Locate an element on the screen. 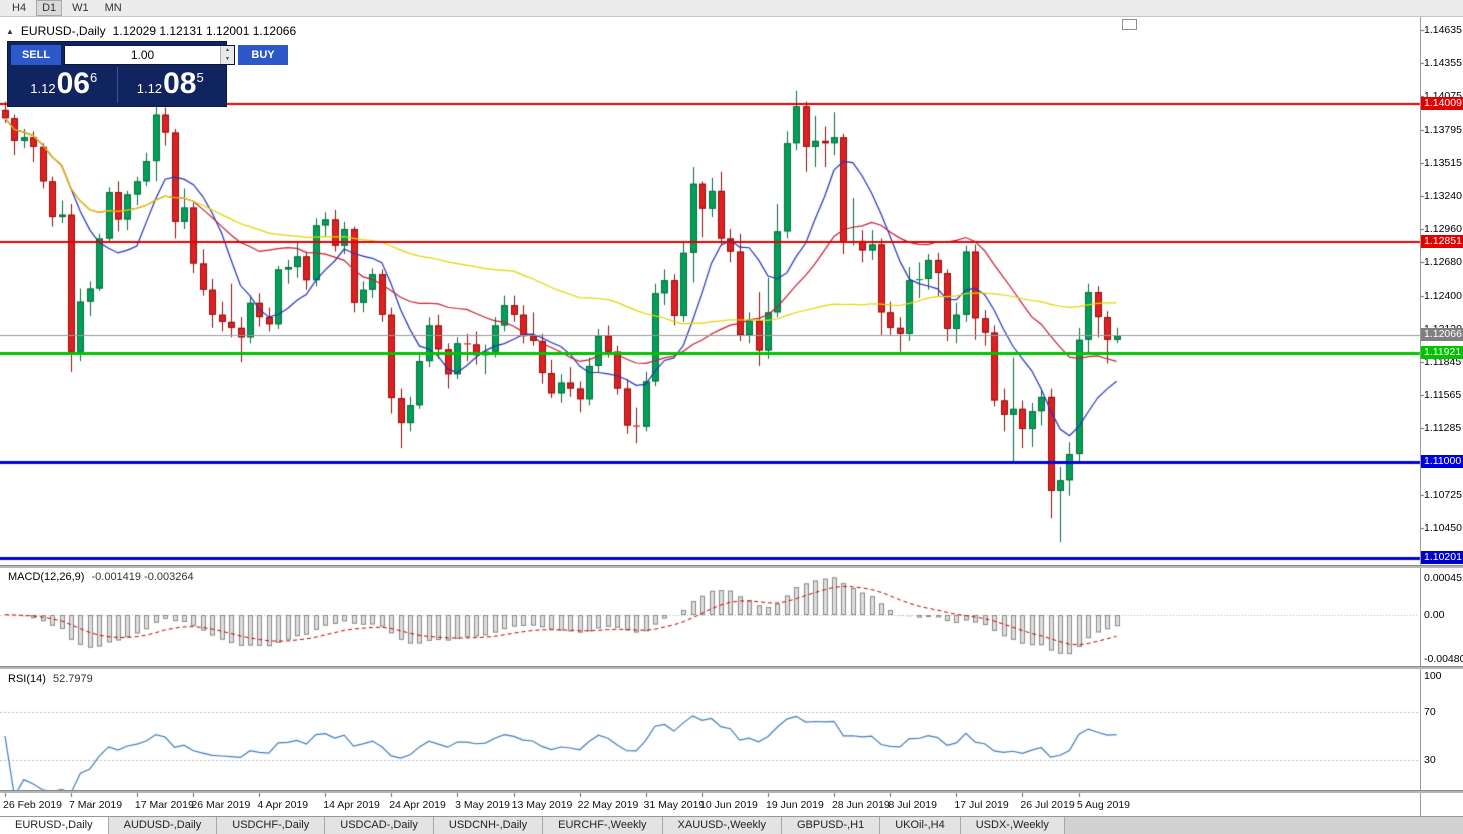 The height and width of the screenshot is (834, 1463). timeframe-h4-button: H4 is located at coordinates (19, 8).